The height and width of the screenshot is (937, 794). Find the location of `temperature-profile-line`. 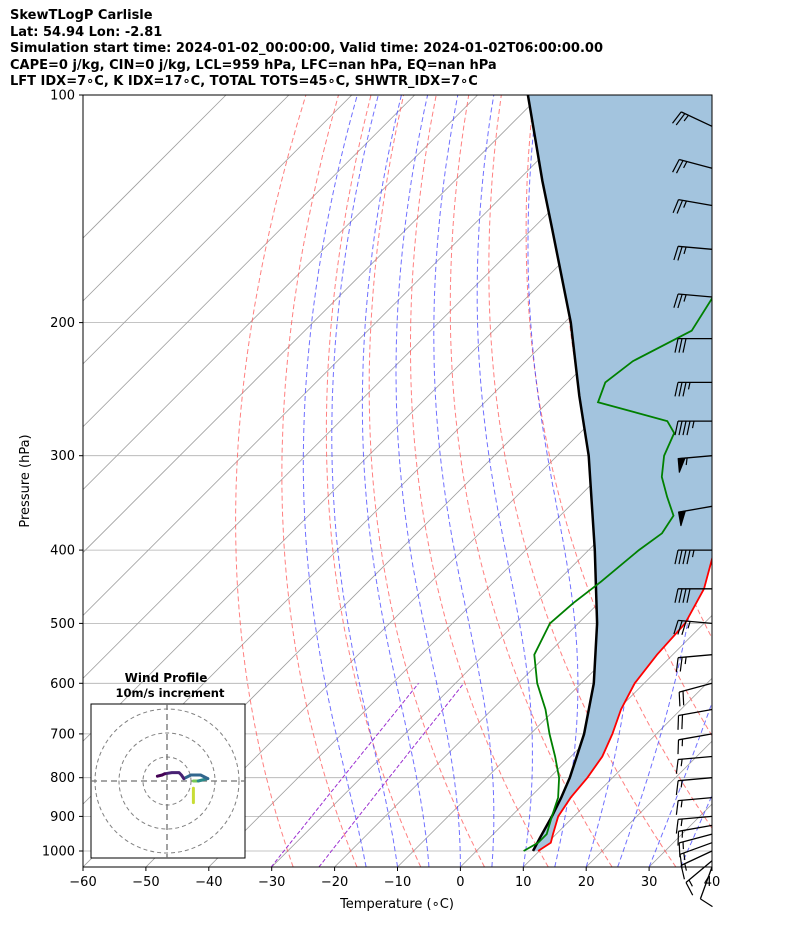

temperature-profile-line is located at coordinates (624, 703).